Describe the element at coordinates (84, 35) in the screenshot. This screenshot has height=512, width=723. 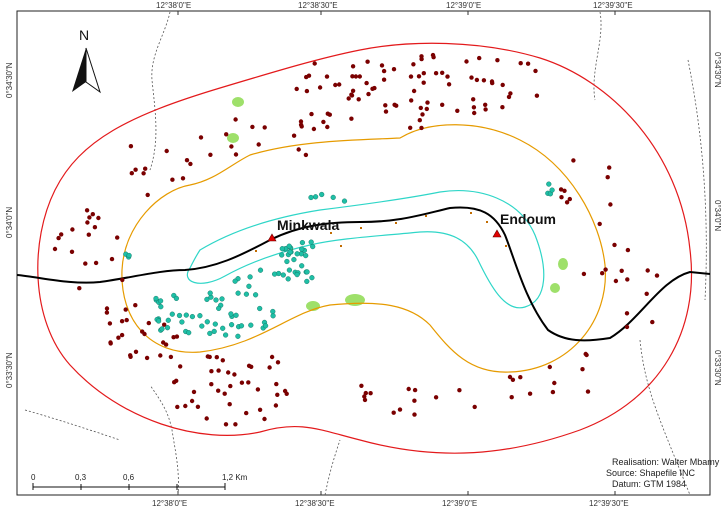
I see `north-label: N` at that location.